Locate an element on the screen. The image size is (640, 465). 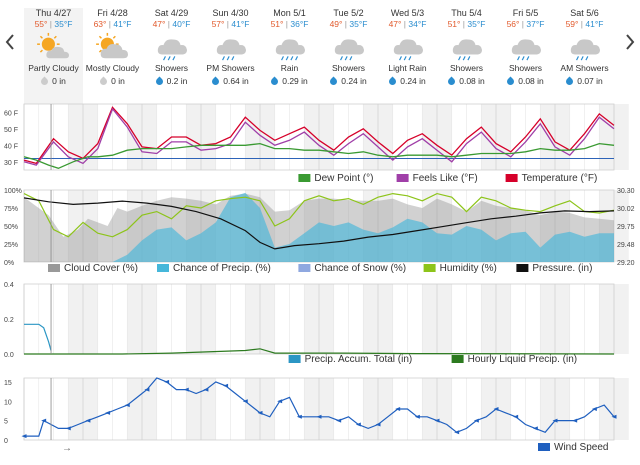
high-temp: 59° is located at coordinates (572, 24).